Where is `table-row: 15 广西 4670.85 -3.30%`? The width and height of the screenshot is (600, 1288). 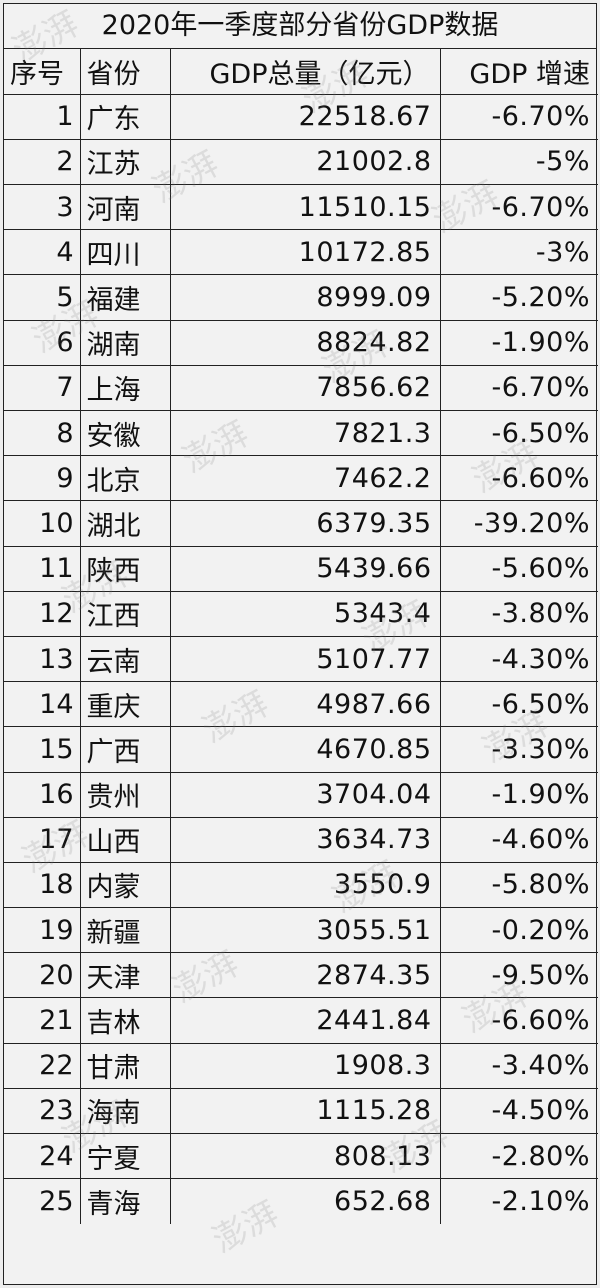 table-row: 15 广西 4670.85 -3.30% is located at coordinates (301, 749).